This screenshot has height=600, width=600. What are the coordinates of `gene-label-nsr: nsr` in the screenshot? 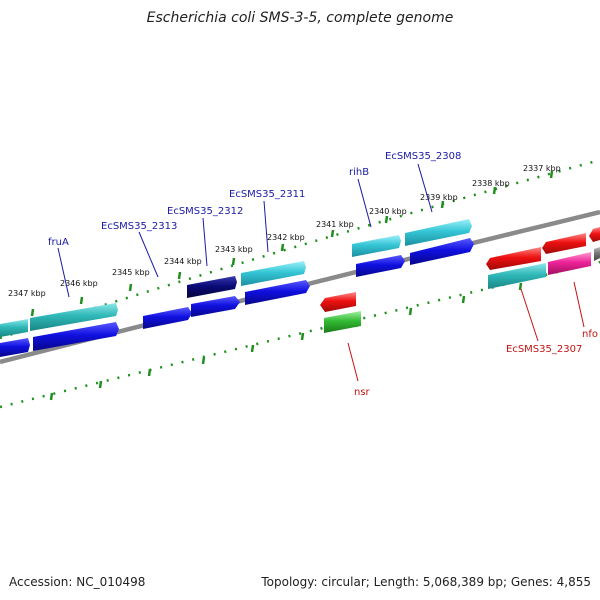 It's located at (362, 392).